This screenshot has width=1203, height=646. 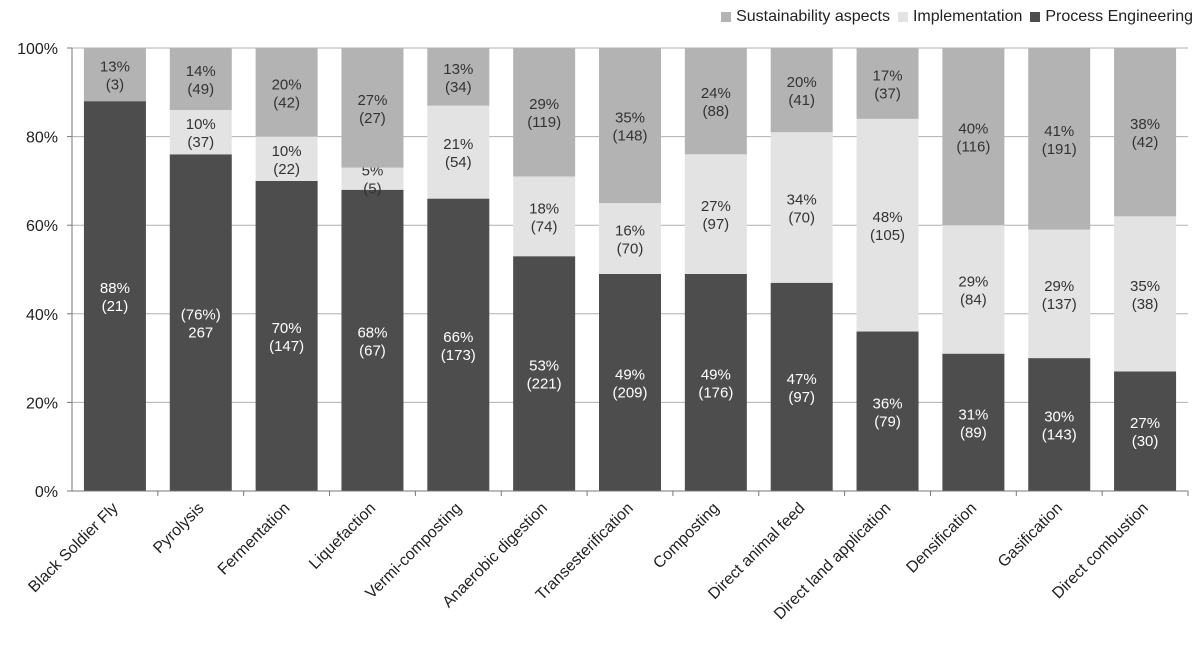 What do you see at coordinates (372, 118) in the screenshot?
I see `data-label: (27)` at bounding box center [372, 118].